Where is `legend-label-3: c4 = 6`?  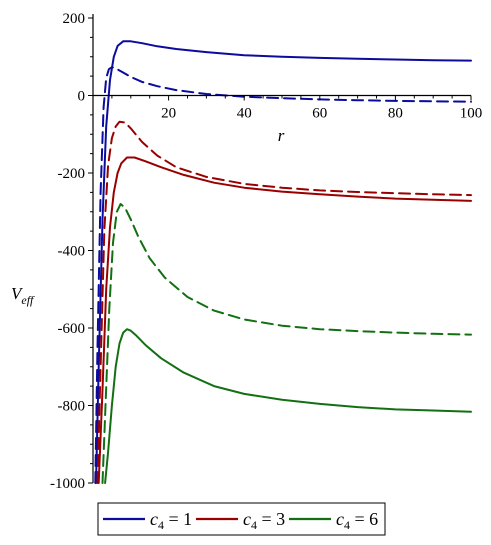
legend-label-3: c4 = 6 is located at coordinates (357, 520).